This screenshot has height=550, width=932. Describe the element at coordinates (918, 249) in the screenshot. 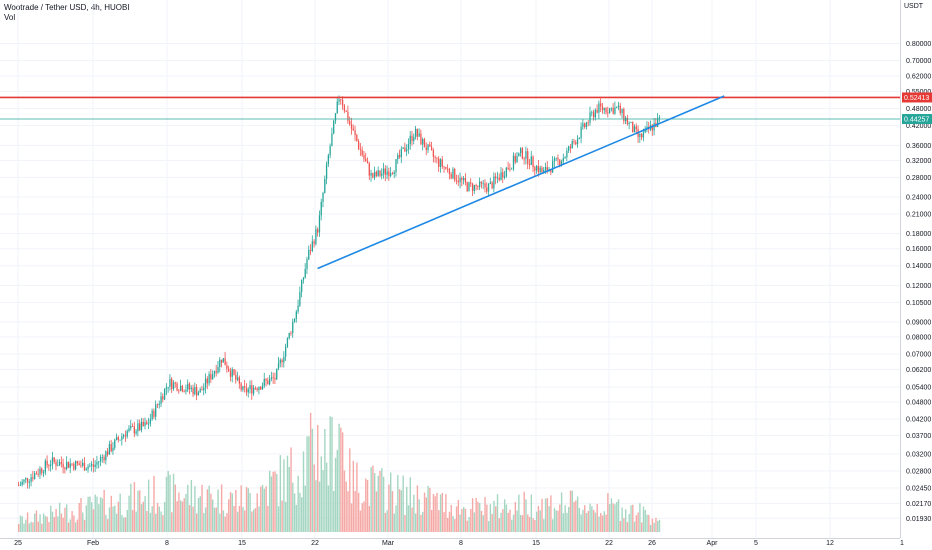

I see `y-tick-label: 0.16000` at that location.